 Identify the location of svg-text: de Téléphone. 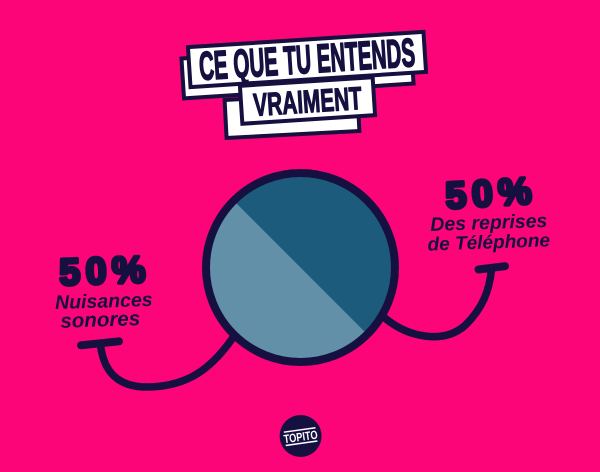
(489, 242).